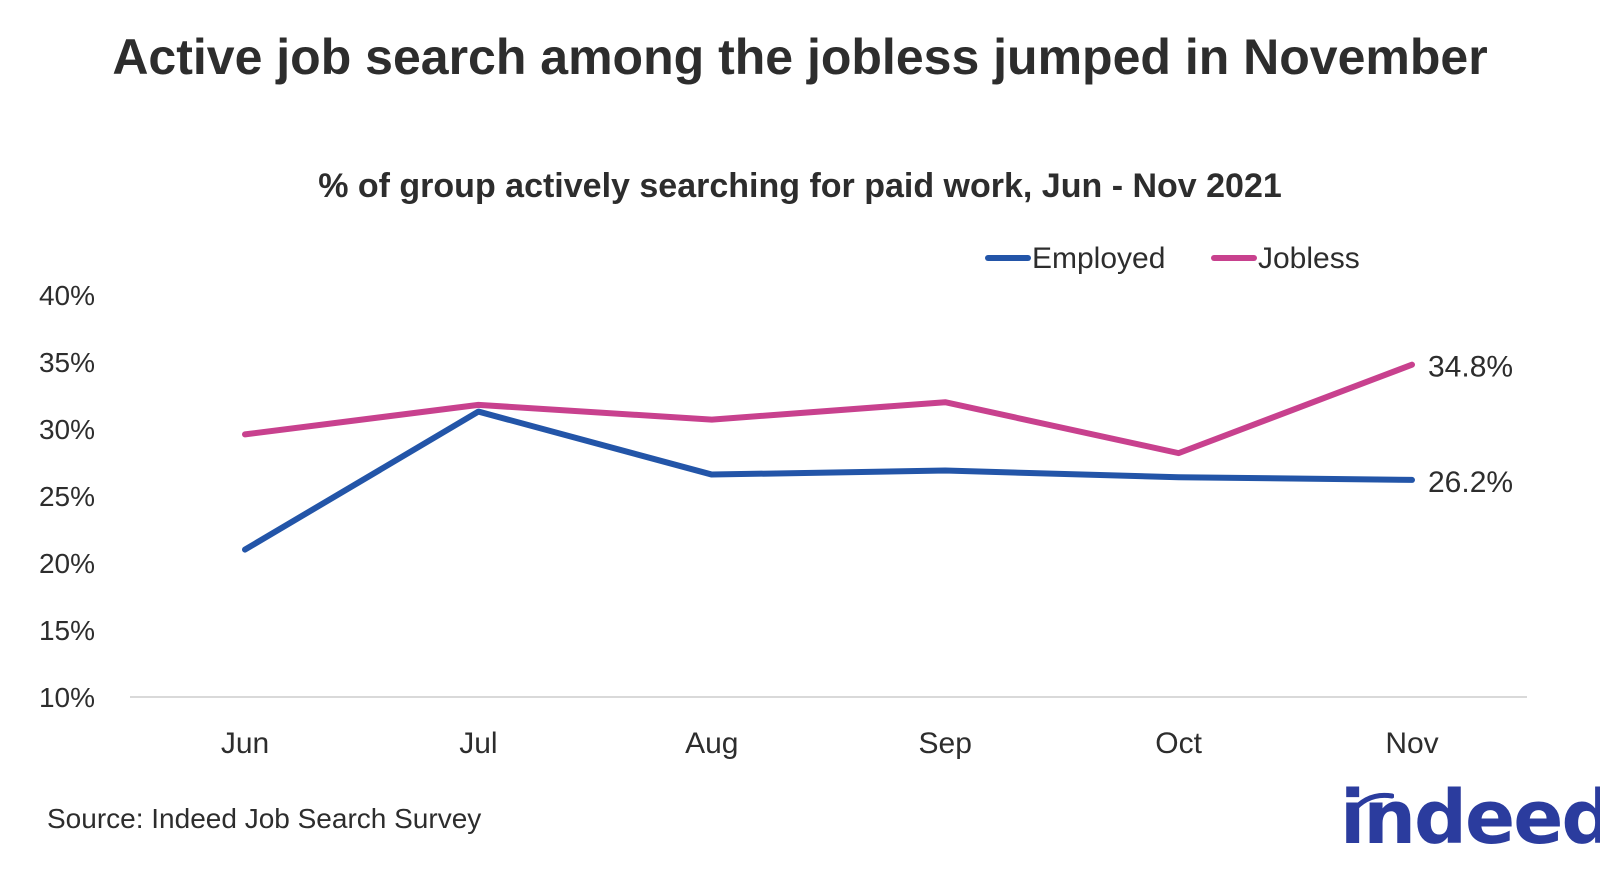 Image resolution: width=1600 pixels, height=874 pixels. I want to click on y-tick-label: 20%, so click(67, 563).